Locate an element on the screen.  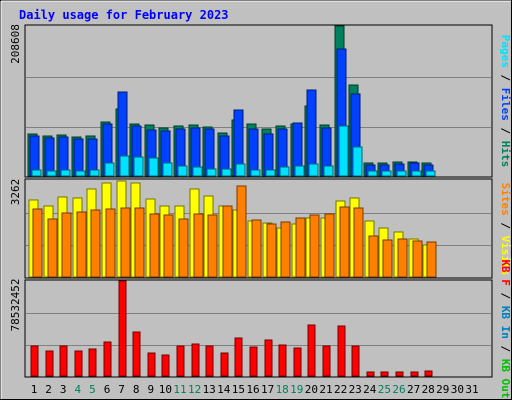
x-tick-label-day-27: 27 is located at coordinates (413, 389).